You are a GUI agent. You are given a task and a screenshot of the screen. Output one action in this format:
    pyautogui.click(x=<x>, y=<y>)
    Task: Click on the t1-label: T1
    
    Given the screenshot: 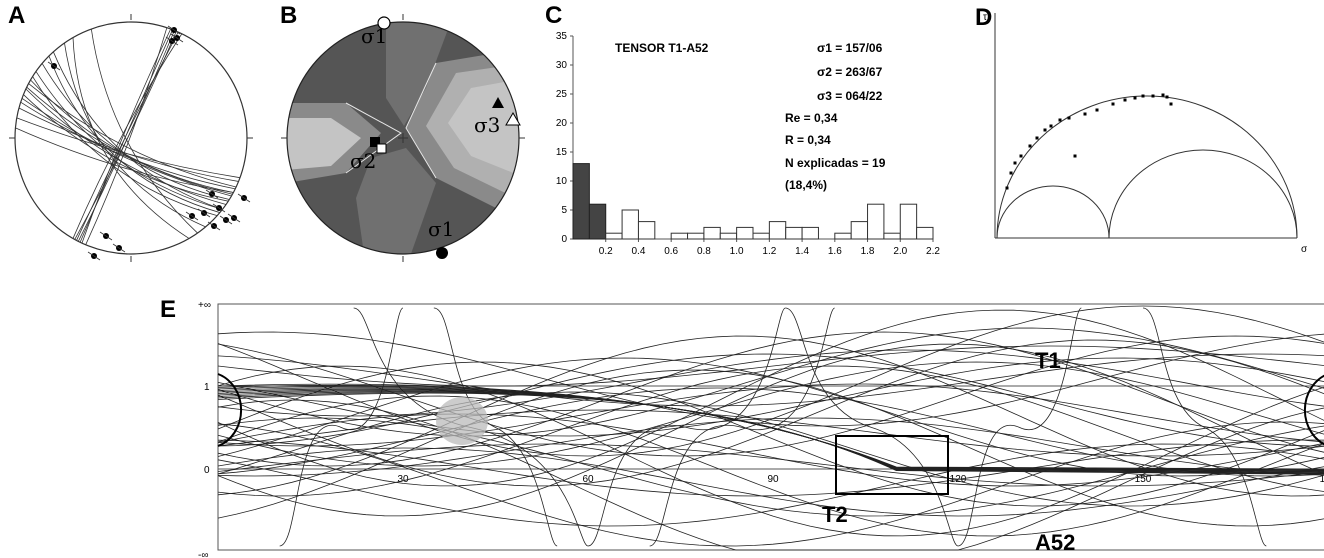 What is the action you would take?
    pyautogui.click(x=1048, y=360)
    